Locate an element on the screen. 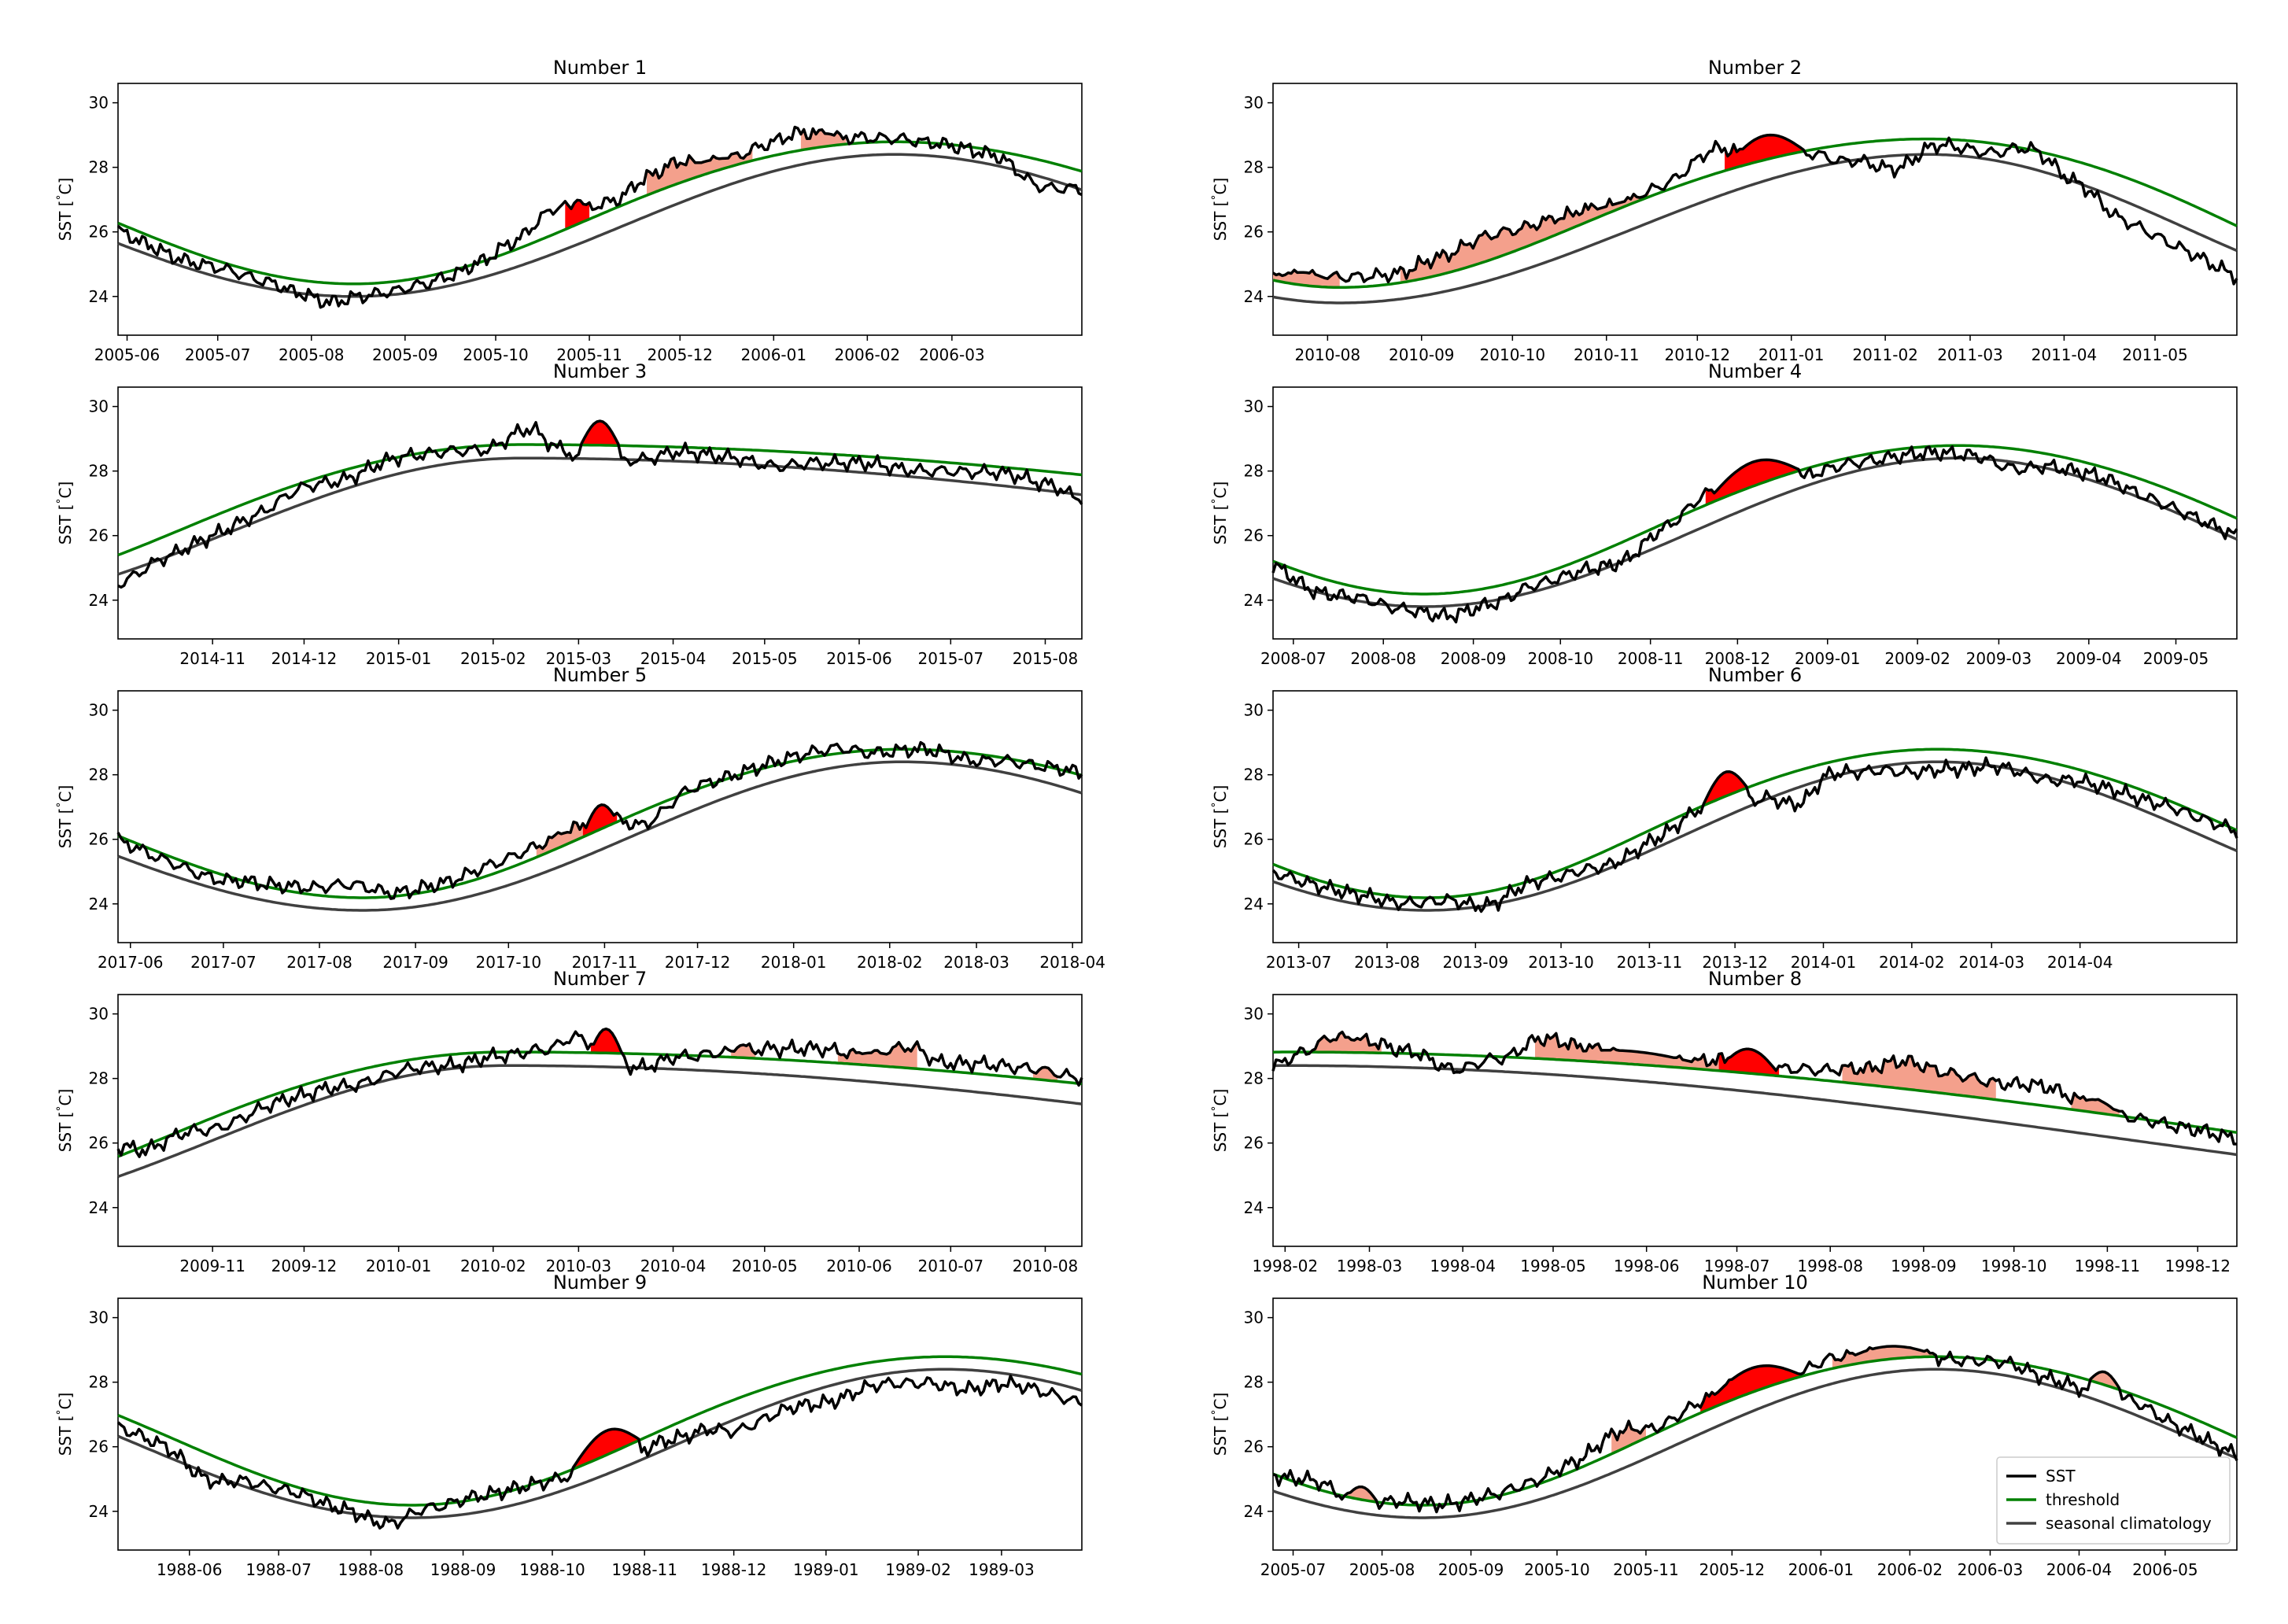 The width and height of the screenshot is (2288, 1624). xtick-label: 2008-08 is located at coordinates (1383, 658).